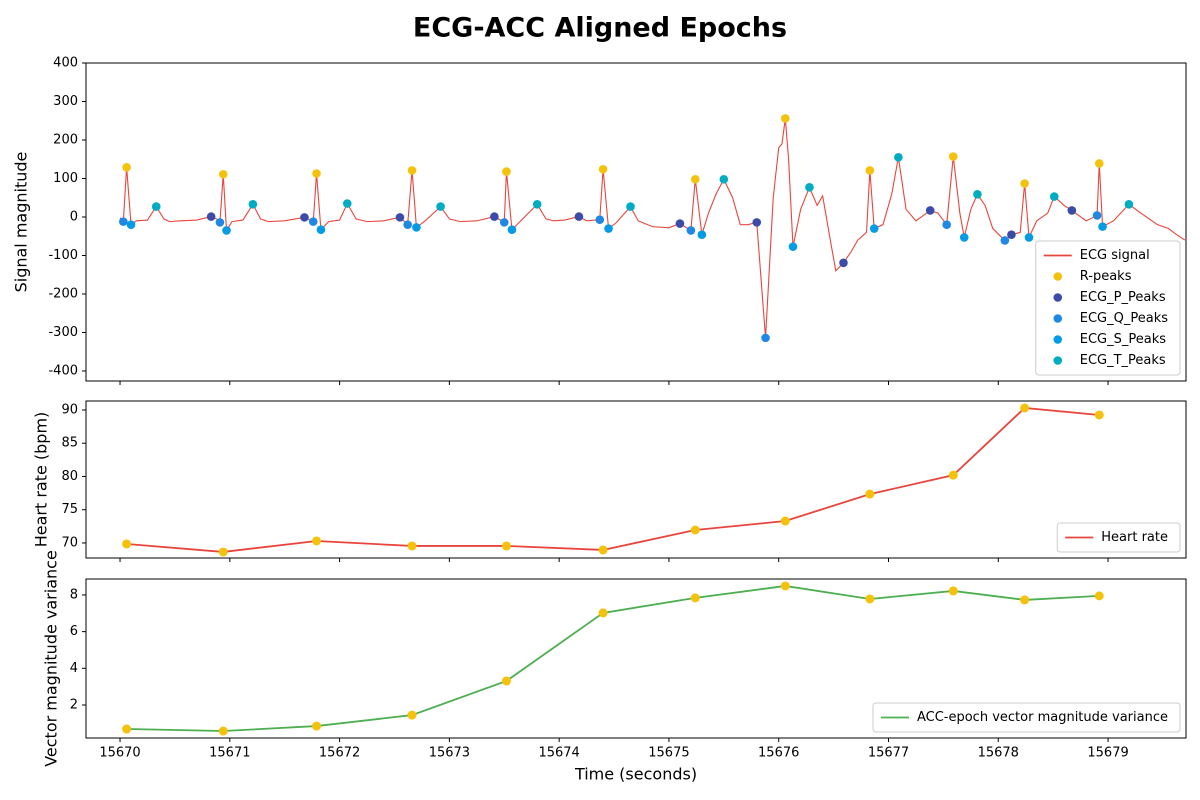 This screenshot has height=800, width=1200. What do you see at coordinates (69, 542) in the screenshot?
I see `y-tick-label: 70` at bounding box center [69, 542].